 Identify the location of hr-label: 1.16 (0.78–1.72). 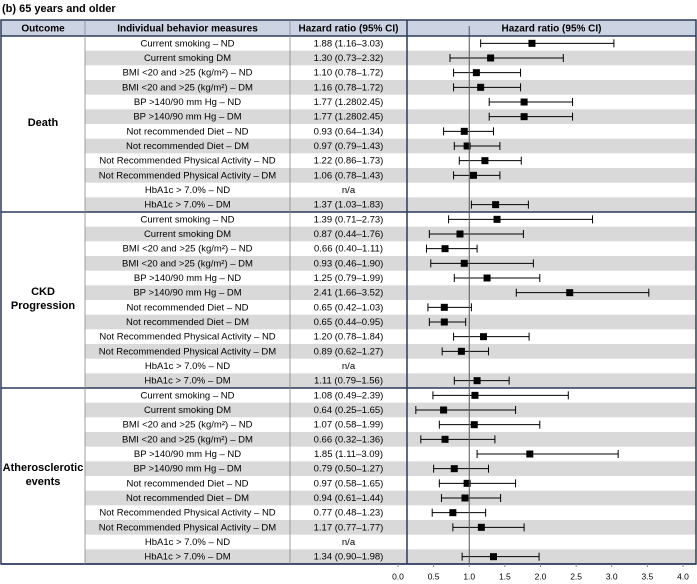
(349, 87).